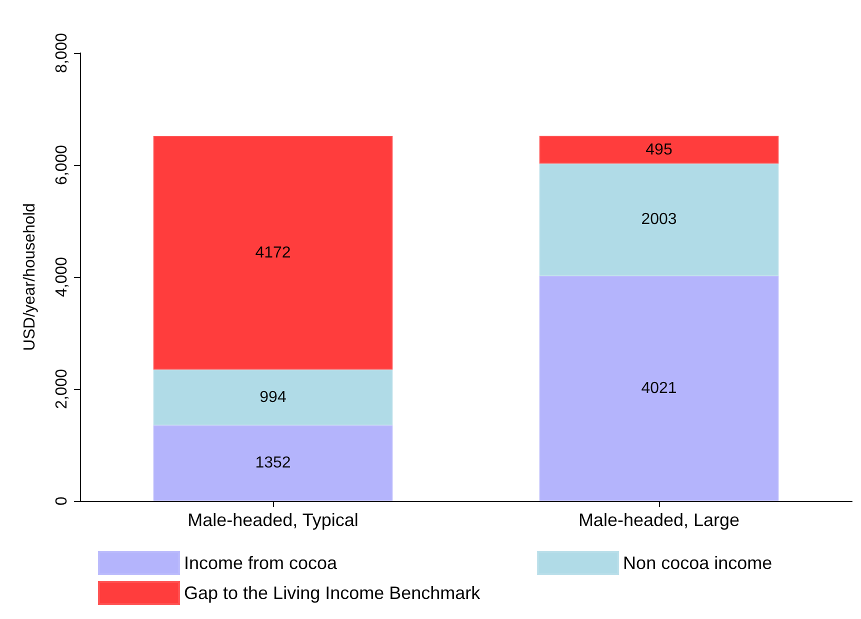  What do you see at coordinates (62, 501) in the screenshot?
I see `y-tick-label: 0` at bounding box center [62, 501].